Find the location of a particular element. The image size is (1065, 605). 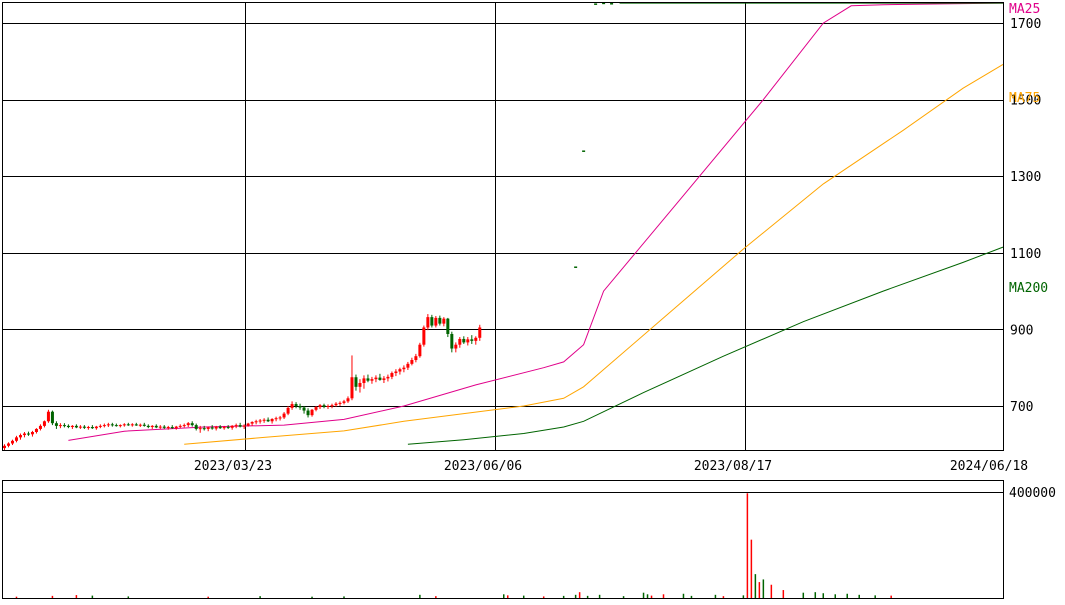

price-tick-label: 1500 is located at coordinates (1025, 101).